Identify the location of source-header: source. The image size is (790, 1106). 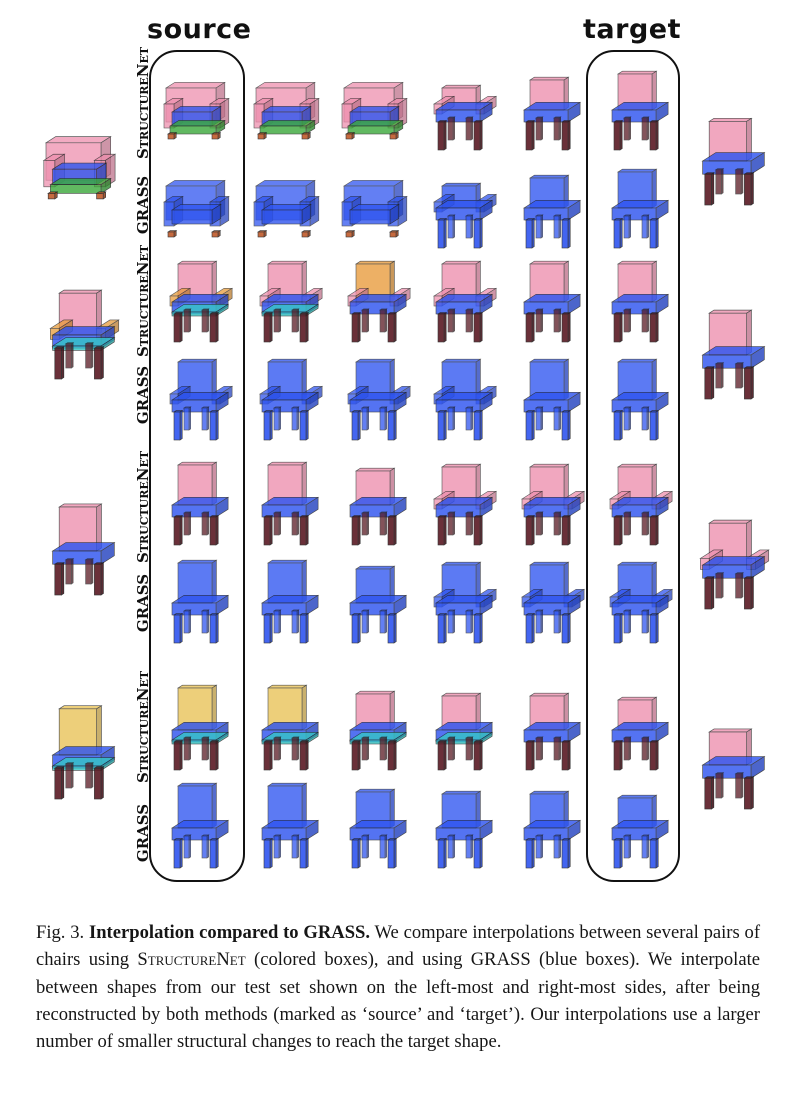
(199, 29).